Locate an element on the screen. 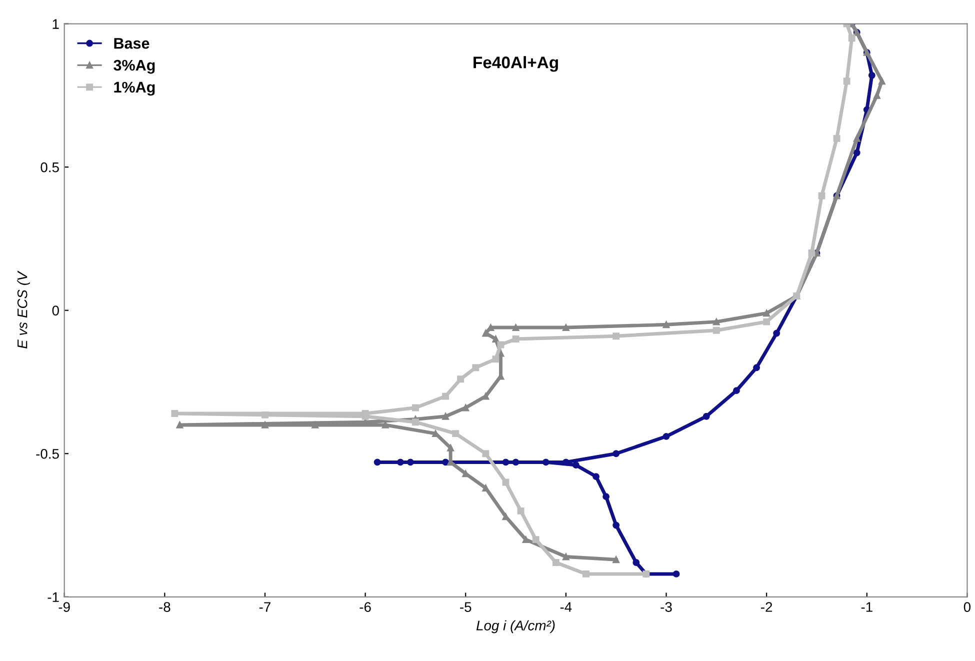 This screenshot has width=975, height=661. x-axis-title: Log i (A/cm²) is located at coordinates (515, 627).